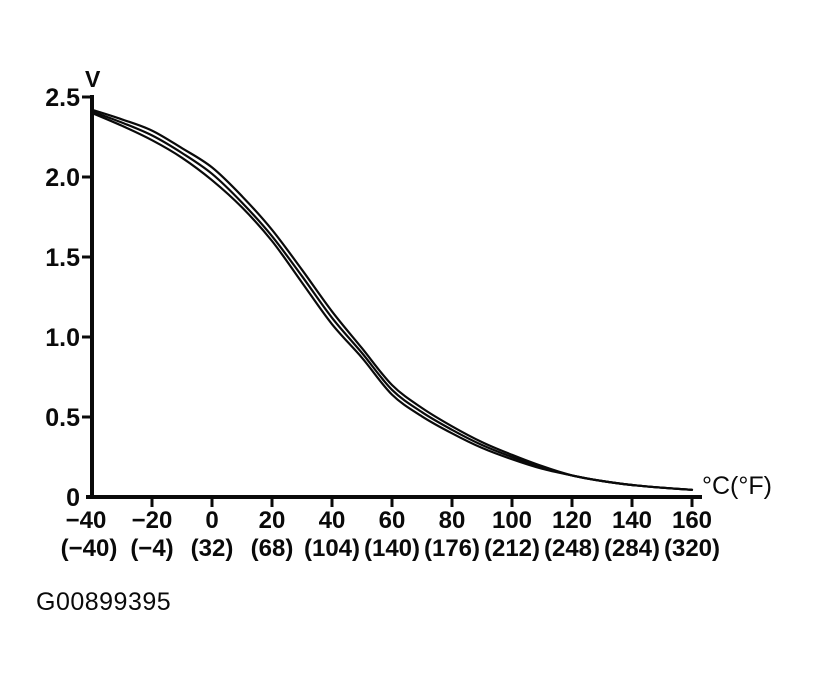  Describe the element at coordinates (572, 548) in the screenshot. I see `x-tick-label-fahrenheit: (248)` at that location.